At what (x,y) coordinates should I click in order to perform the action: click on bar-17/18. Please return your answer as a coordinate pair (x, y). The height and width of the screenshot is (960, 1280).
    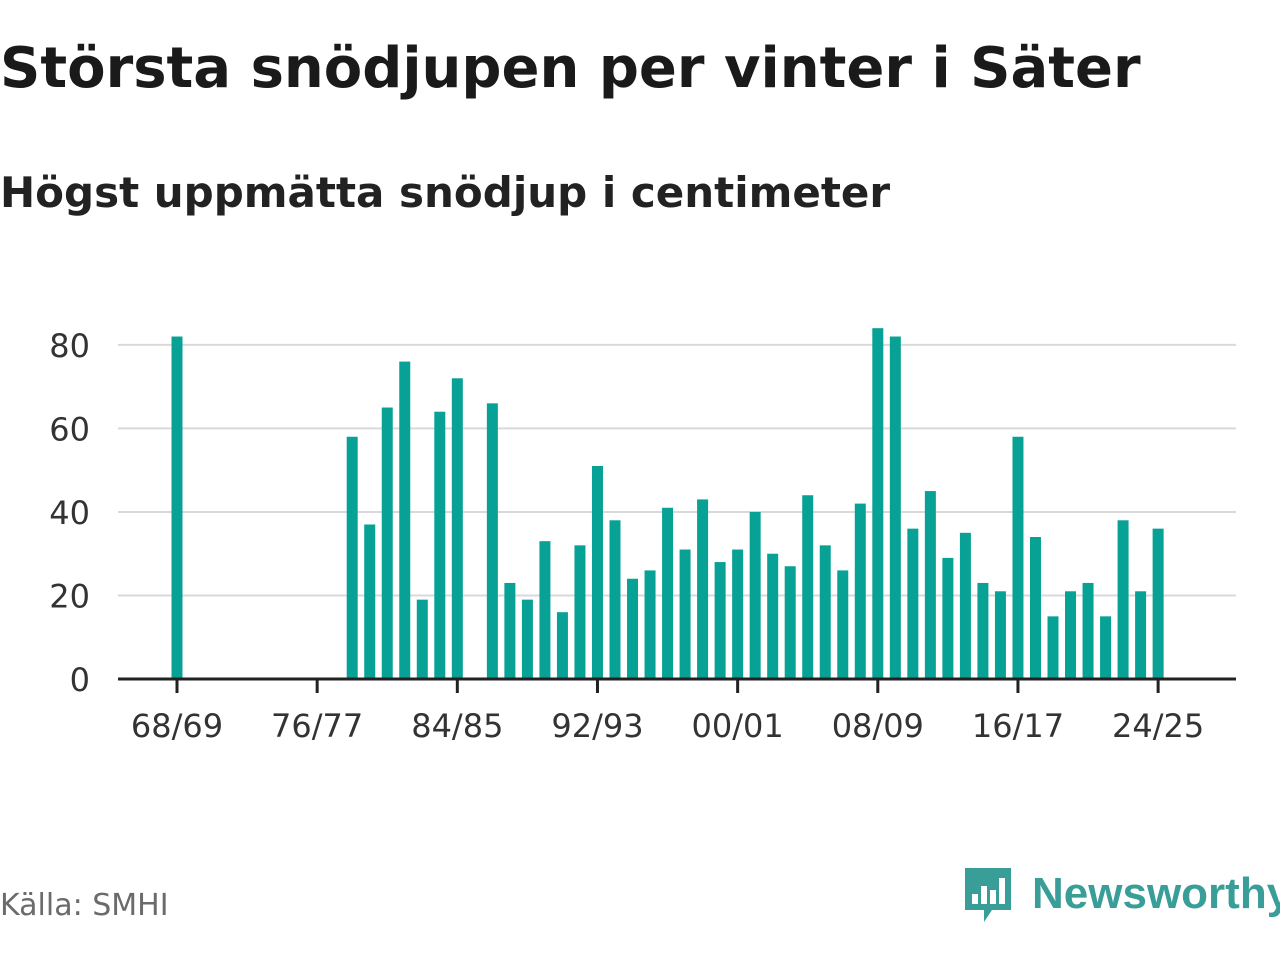
    Looking at the image, I should click on (1035, 608).